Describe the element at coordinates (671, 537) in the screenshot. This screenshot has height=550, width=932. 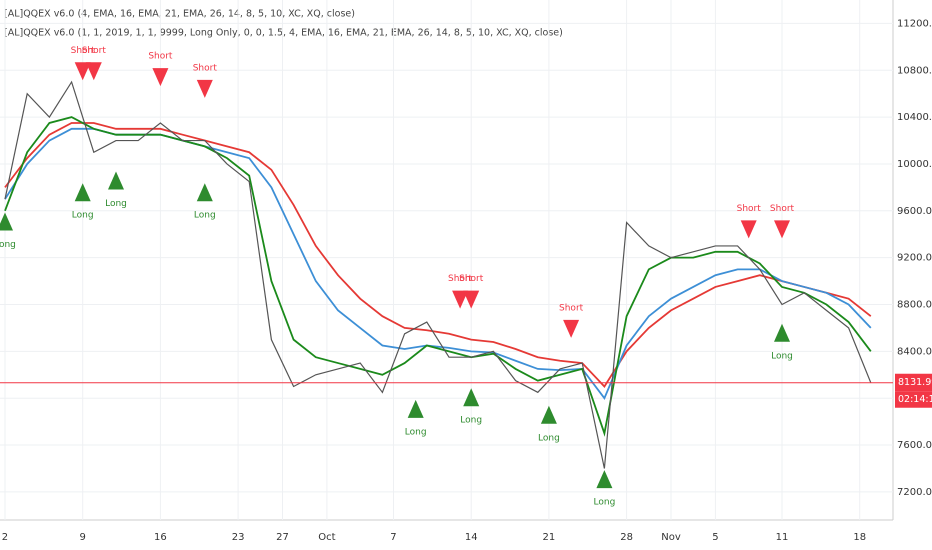
I see `x-tick-label: Nov` at that location.